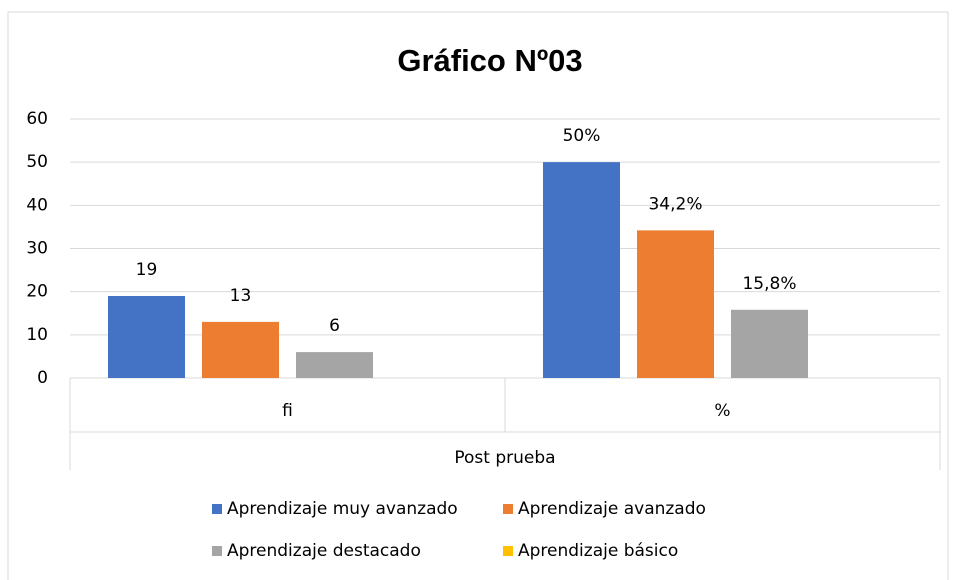 The width and height of the screenshot is (956, 580). Describe the element at coordinates (37, 162) in the screenshot. I see `y-tick-label: 50` at that location.